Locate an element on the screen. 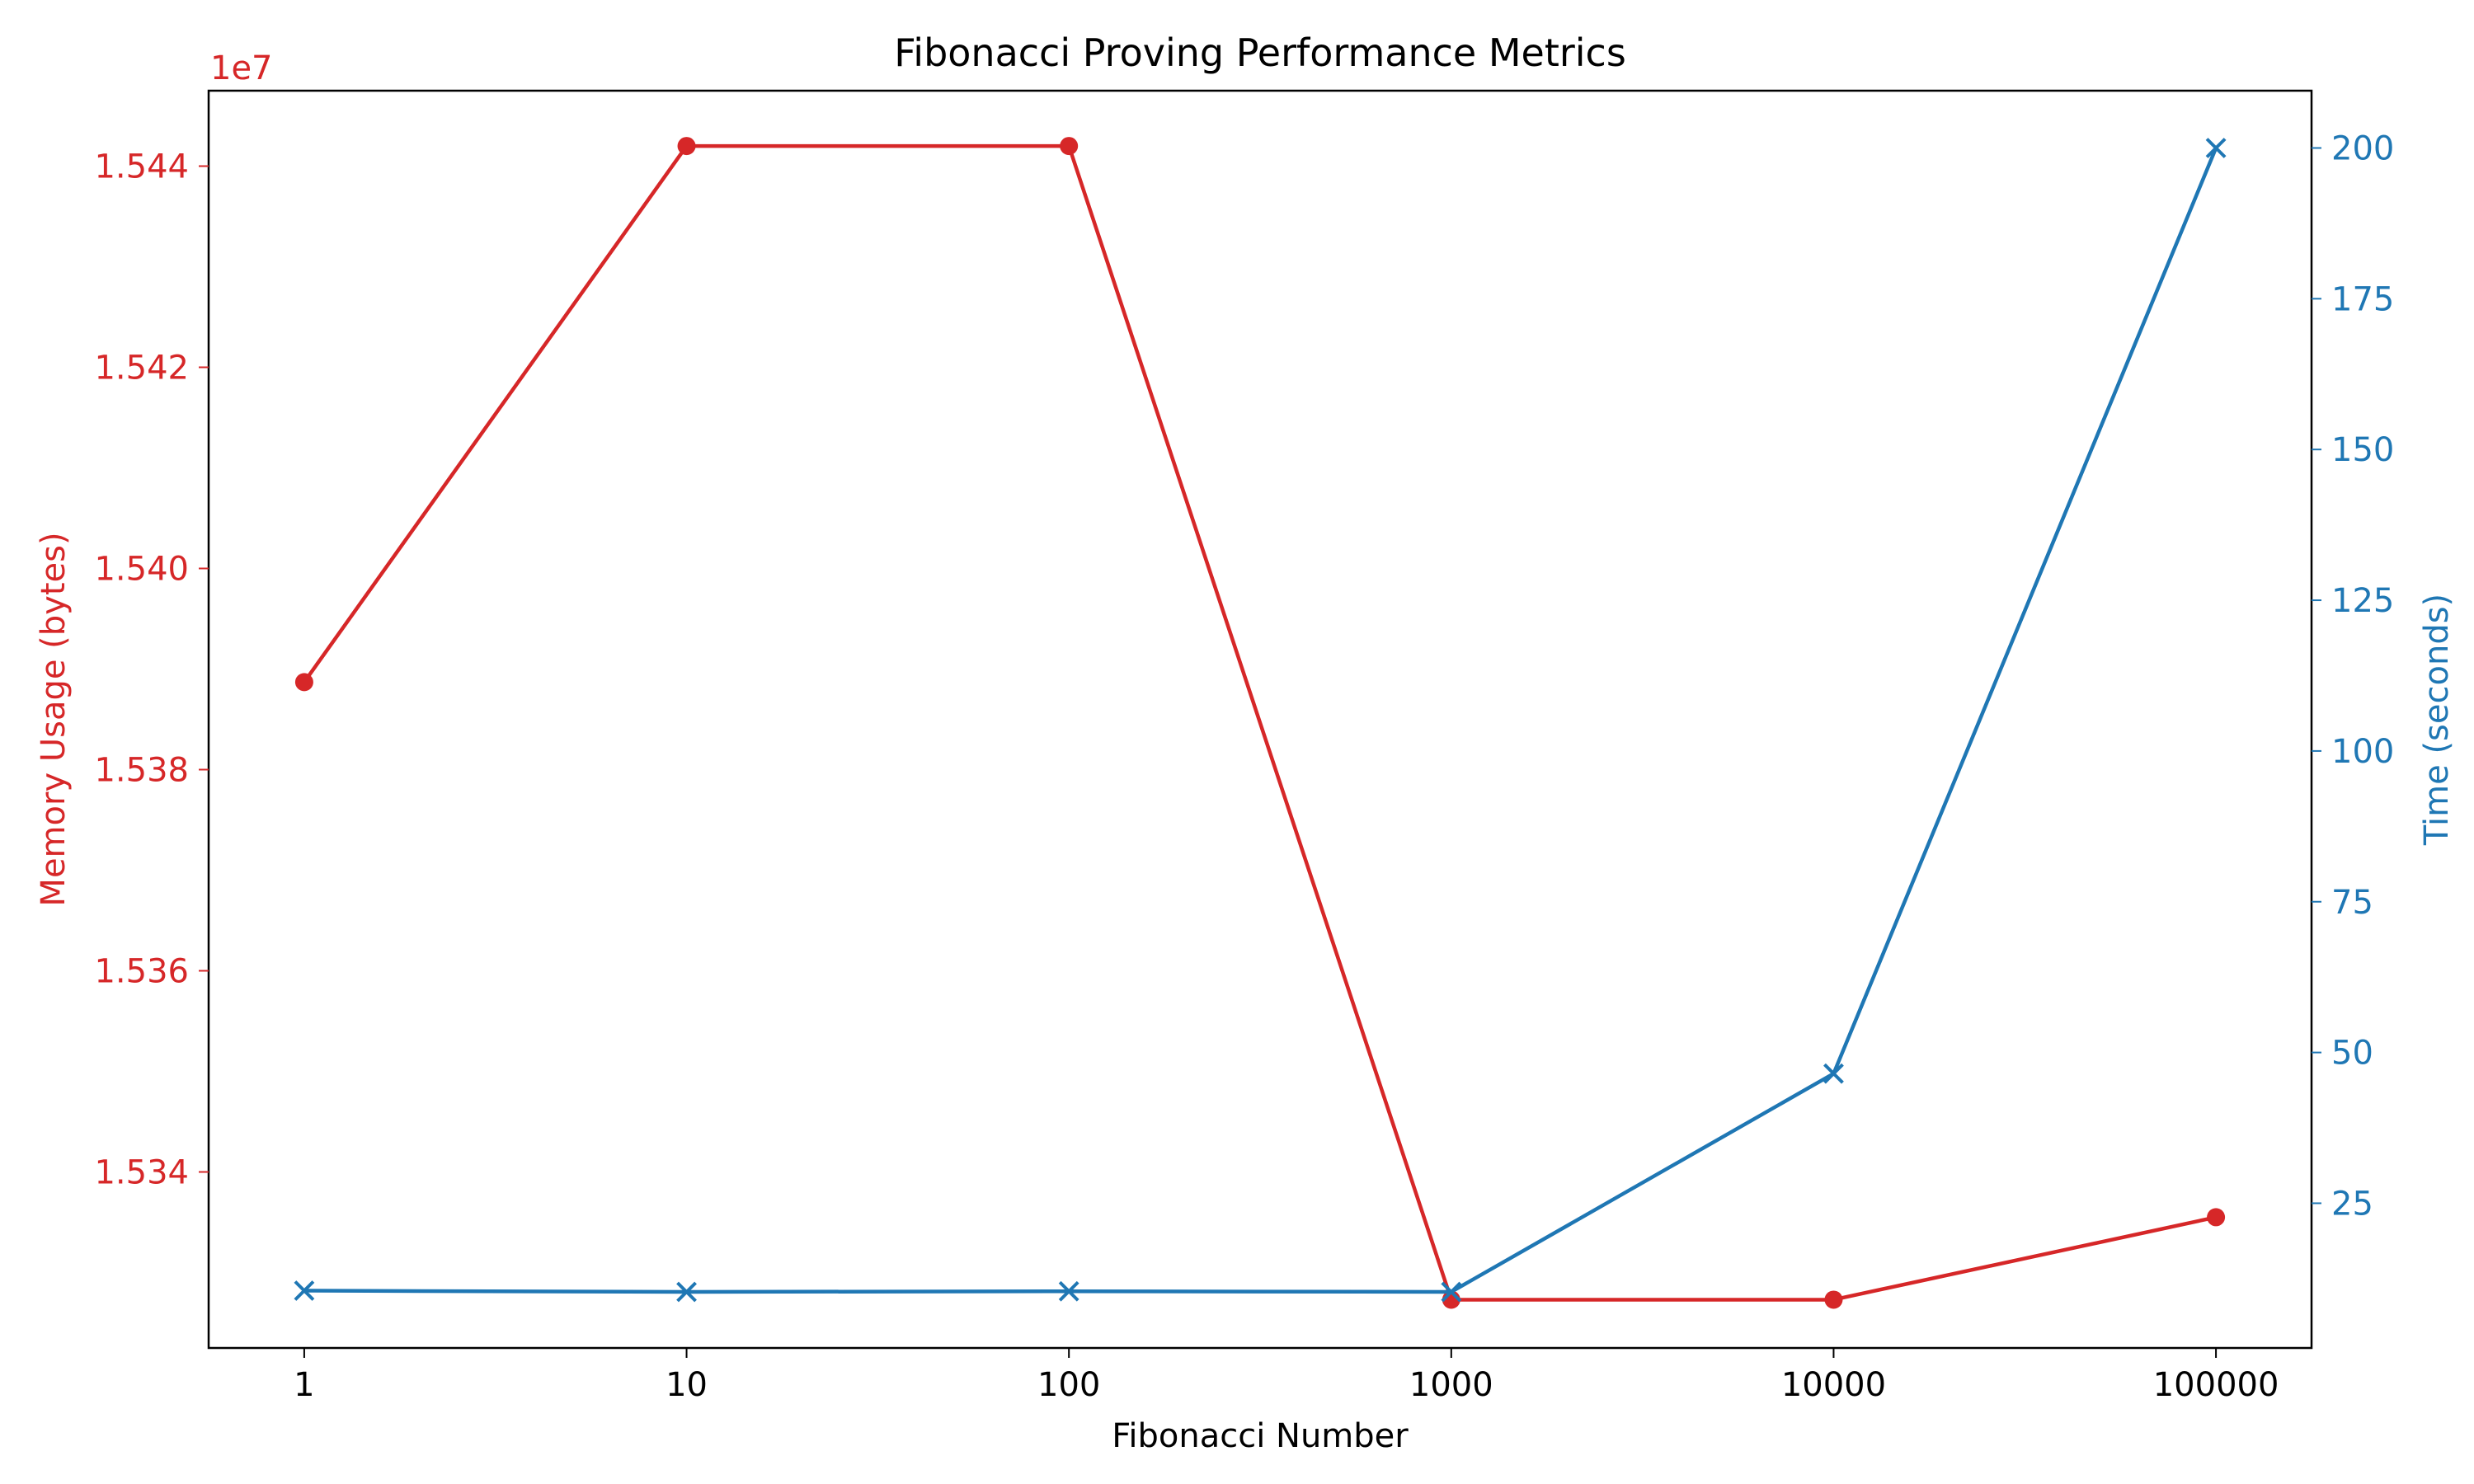 The width and height of the screenshot is (2474, 1484). right-tick-label: 50 is located at coordinates (2352, 1054).